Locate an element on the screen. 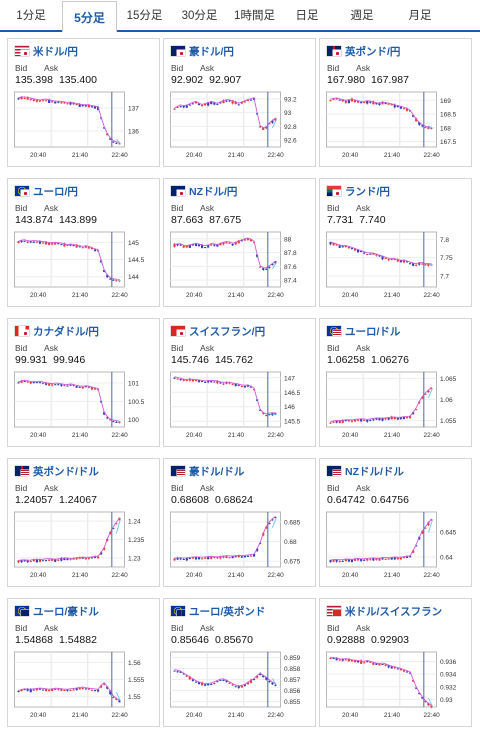  pair-name-link: ランド/円 is located at coordinates (367, 191).